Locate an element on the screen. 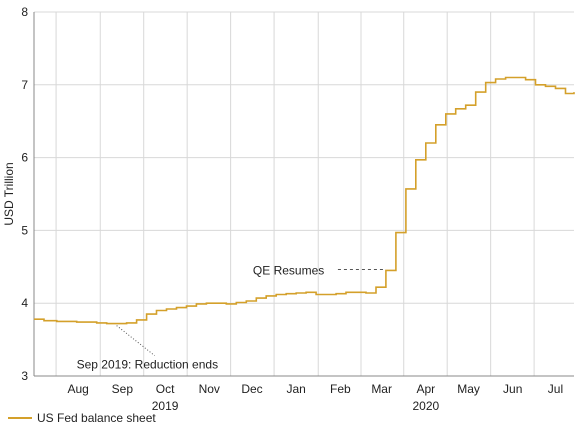 Image resolution: width=584 pixels, height=430 pixels. x-tick-label: Jan is located at coordinates (295, 389).